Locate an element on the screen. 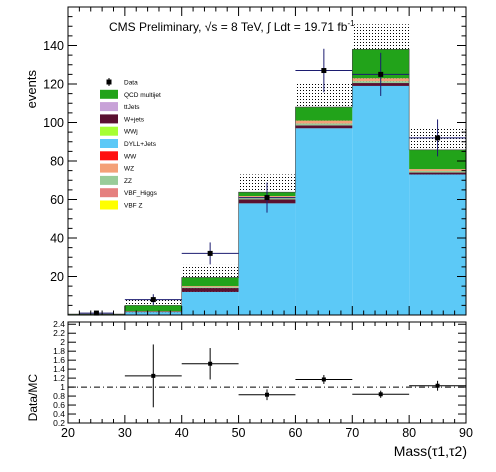 The height and width of the screenshot is (472, 496). ratio-y-tick-label: 1.6 is located at coordinates (59, 360).